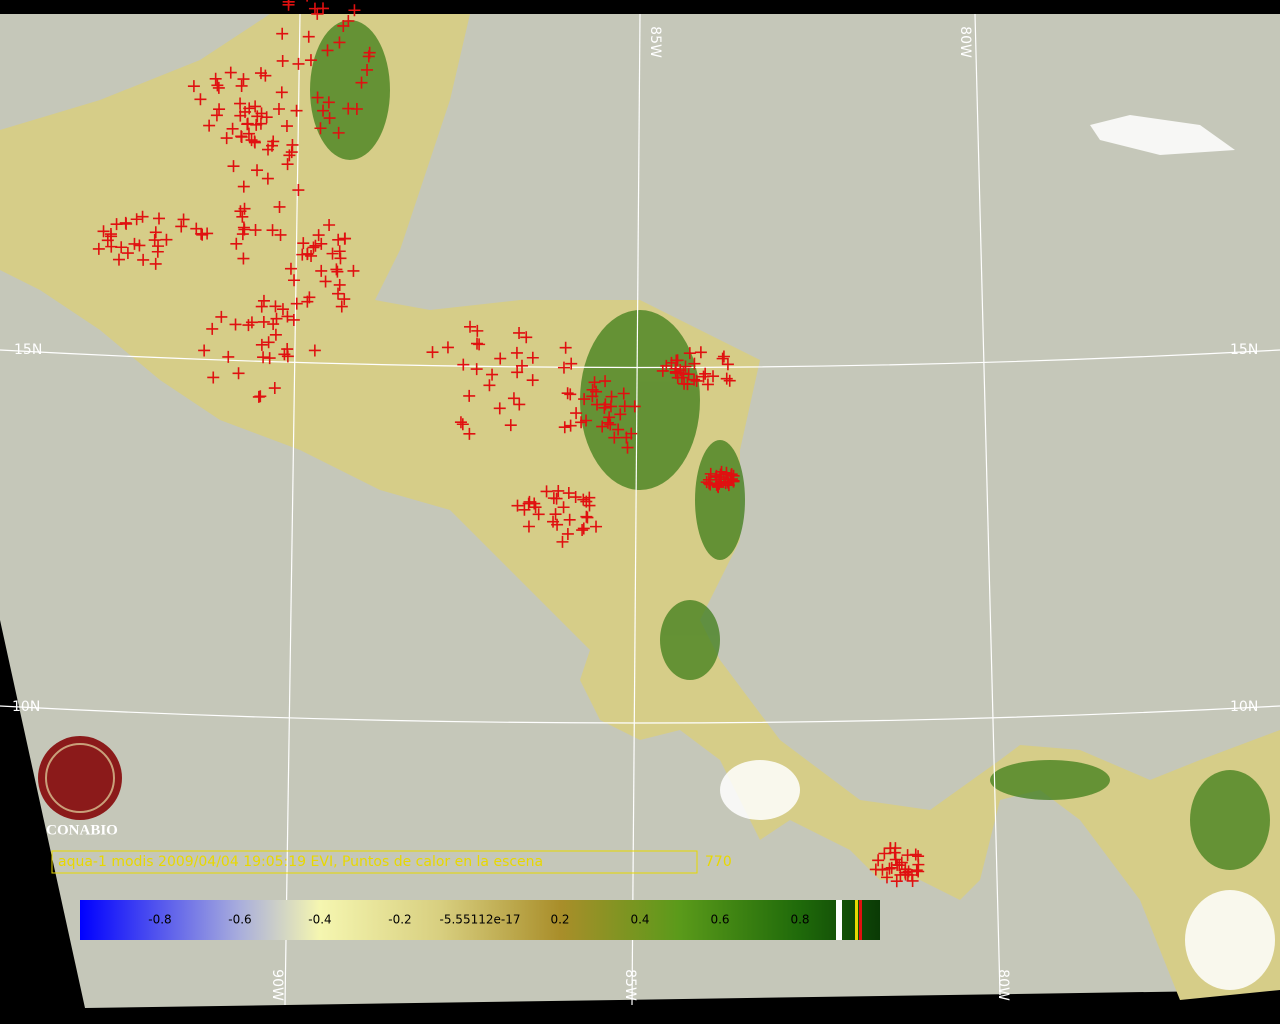  Describe the element at coordinates (718, 862) in the screenshot. I see `fire-count: 770` at that location.